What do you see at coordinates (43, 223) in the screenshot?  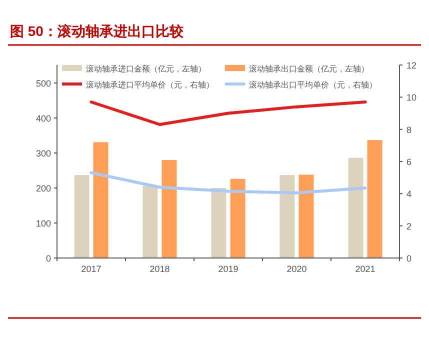 I see `y-tick-label: 100` at bounding box center [43, 223].